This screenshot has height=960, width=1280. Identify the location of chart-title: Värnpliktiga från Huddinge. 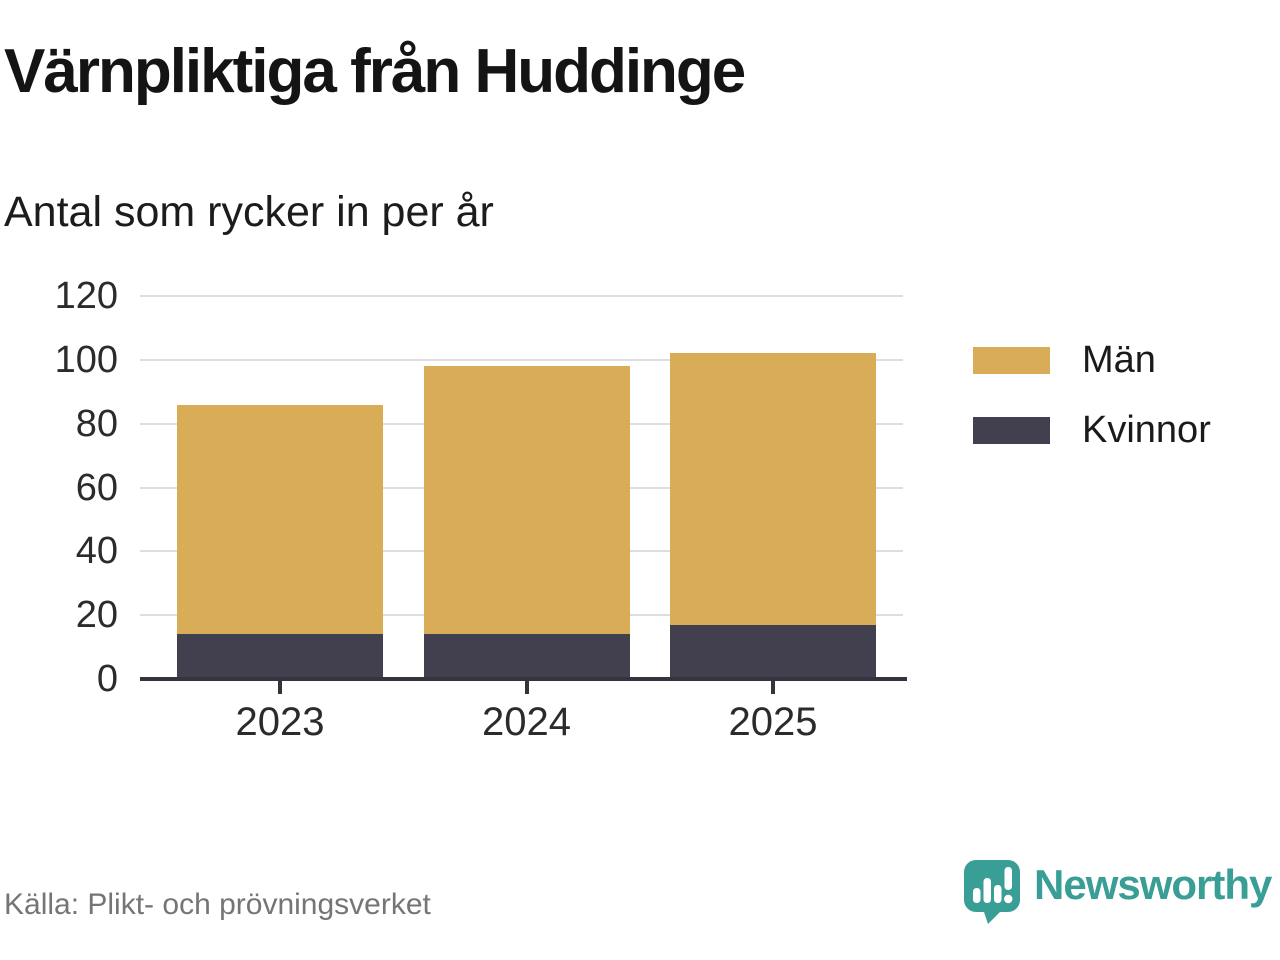
(375, 71).